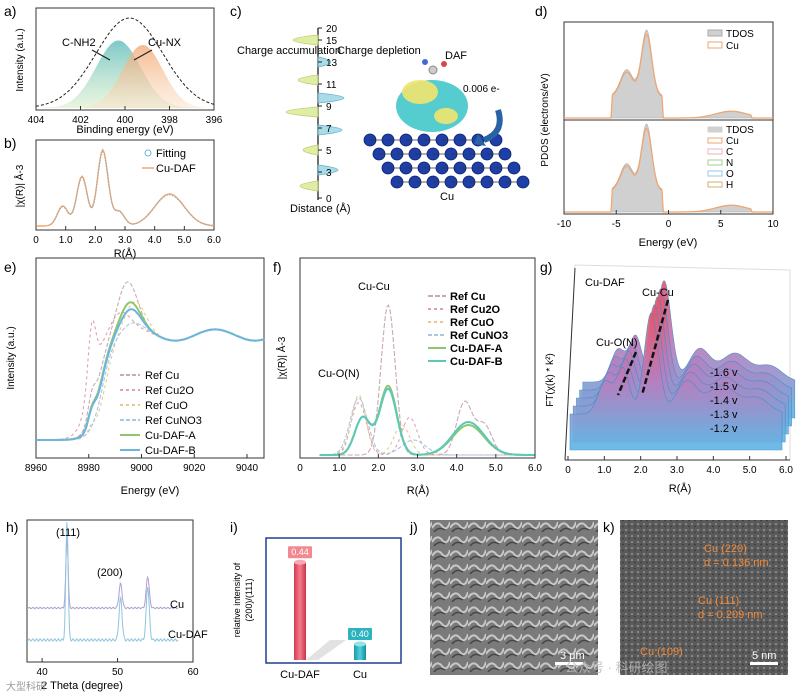 The width and height of the screenshot is (798, 695). I want to click on arrow-head, so click(480, 140).